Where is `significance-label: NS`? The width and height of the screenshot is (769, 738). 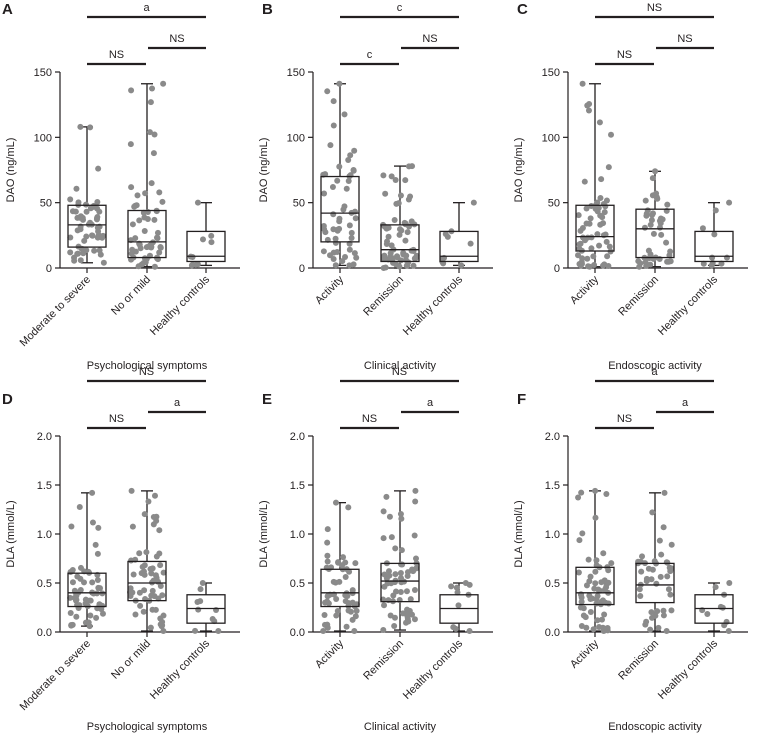 significance-label: NS is located at coordinates (116, 55).